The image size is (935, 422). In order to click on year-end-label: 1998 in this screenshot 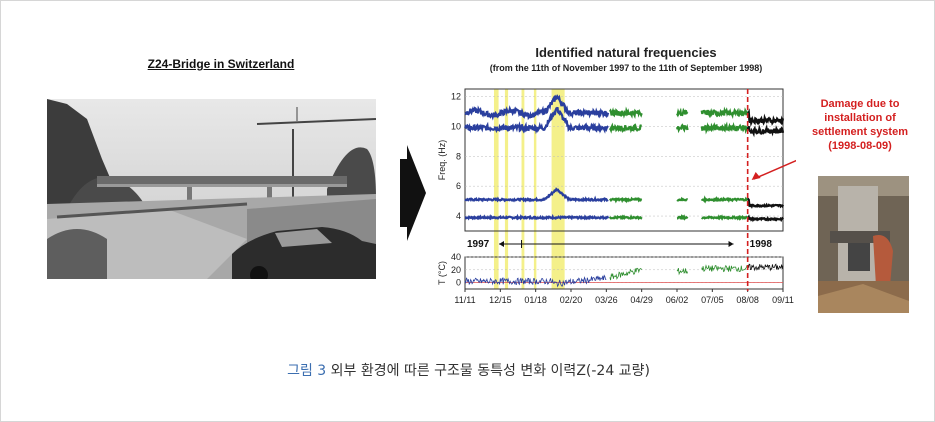, I will do `click(761, 244)`.